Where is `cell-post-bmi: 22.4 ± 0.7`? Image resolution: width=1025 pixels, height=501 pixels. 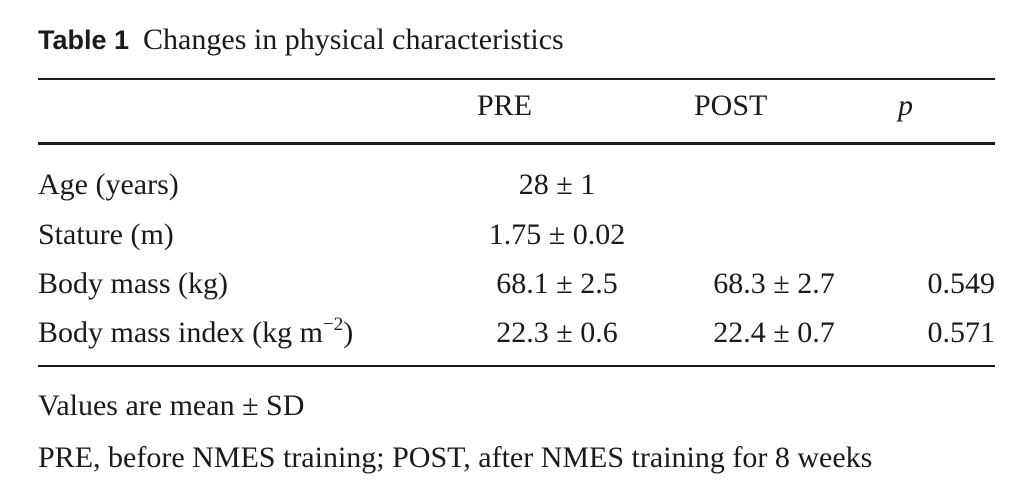
cell-post-bmi: 22.4 ± 0.7 is located at coordinates (774, 332).